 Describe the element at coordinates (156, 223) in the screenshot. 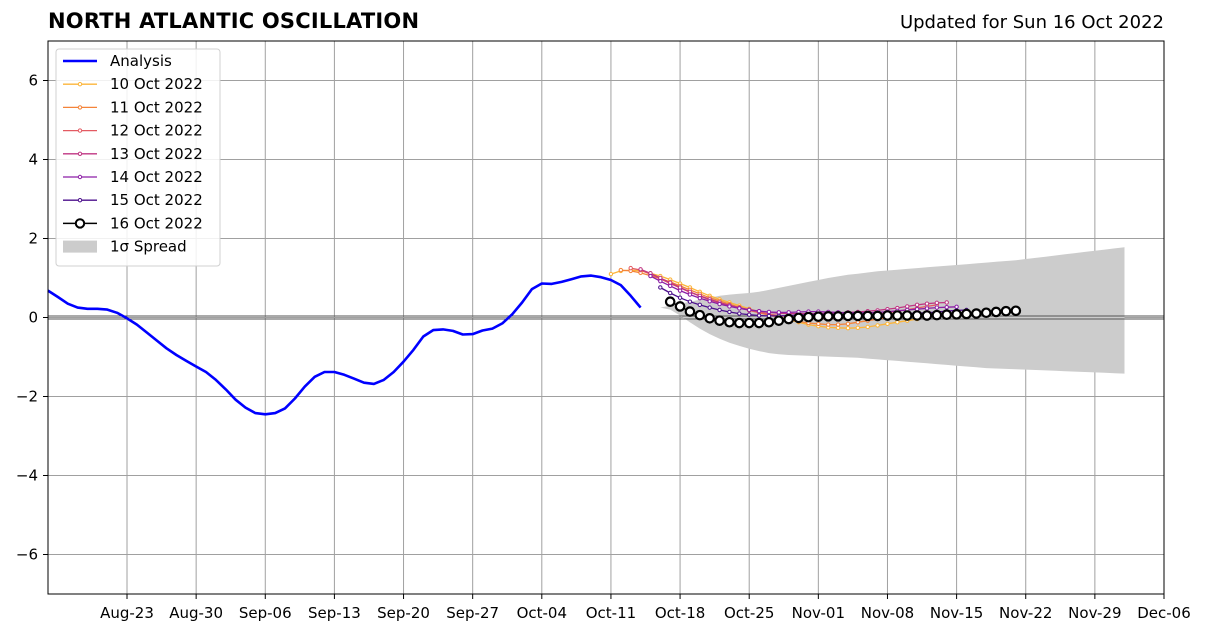

I see `legend-label: 16 Oct 2022` at that location.